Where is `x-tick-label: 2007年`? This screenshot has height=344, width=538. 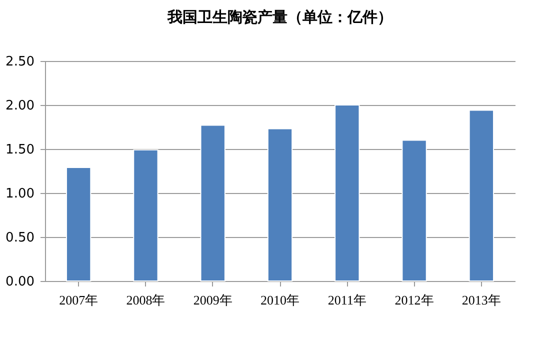
x-tick-label: 2007年 is located at coordinates (78, 300).